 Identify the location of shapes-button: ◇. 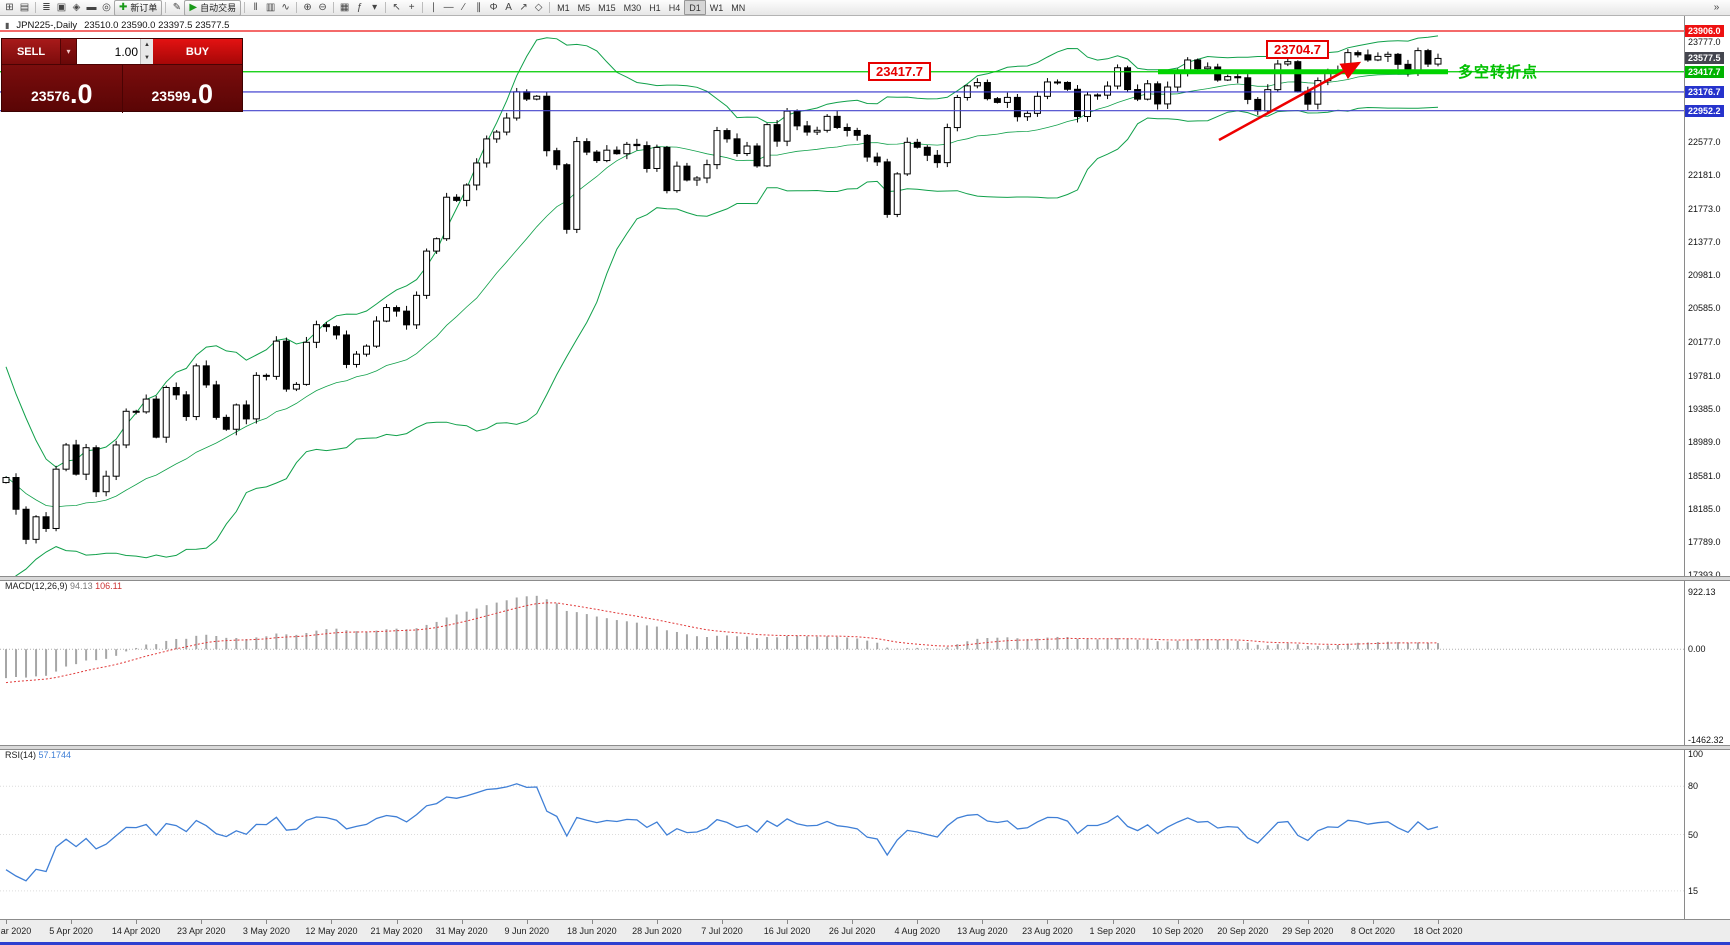
(538, 8).